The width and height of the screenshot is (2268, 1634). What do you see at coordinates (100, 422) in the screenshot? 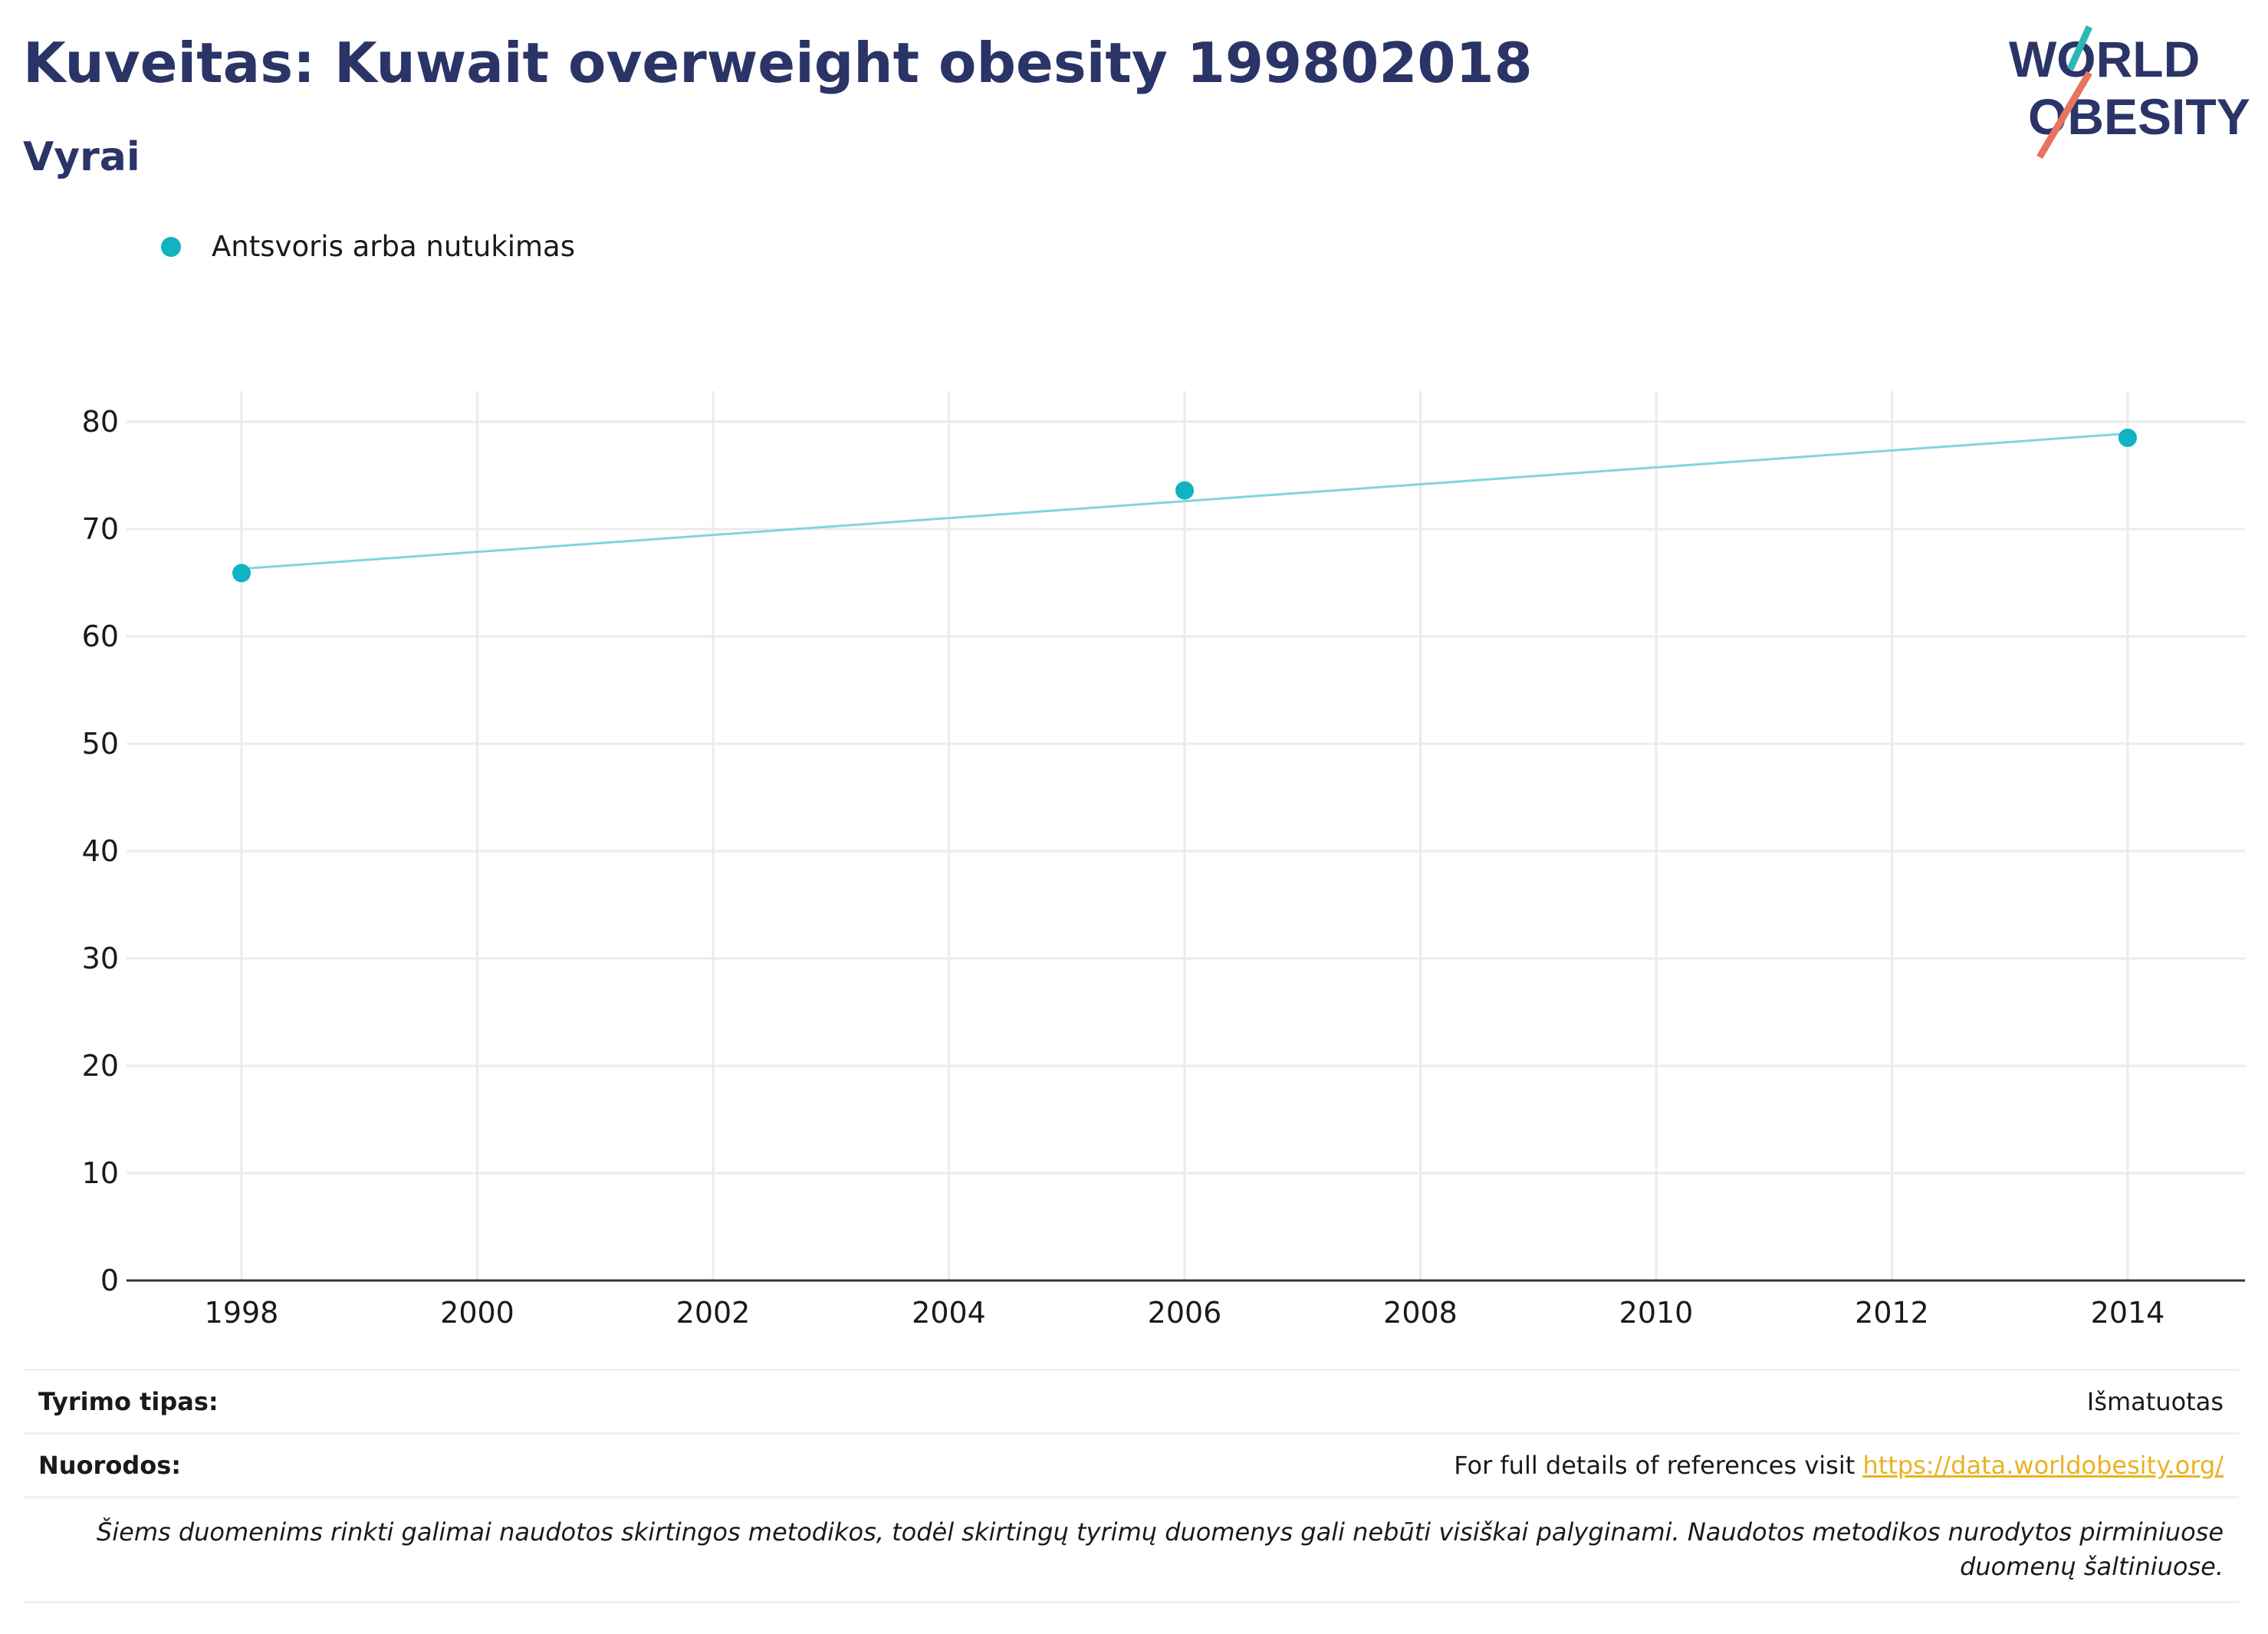
I see `y-tick-label: 80` at bounding box center [100, 422].